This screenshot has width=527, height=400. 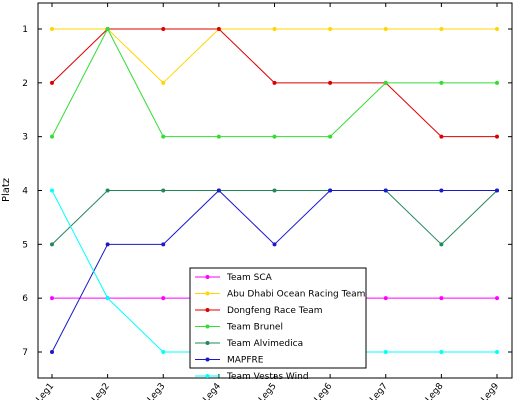 I want to click on legend-item: Team SCA, so click(x=234, y=278).